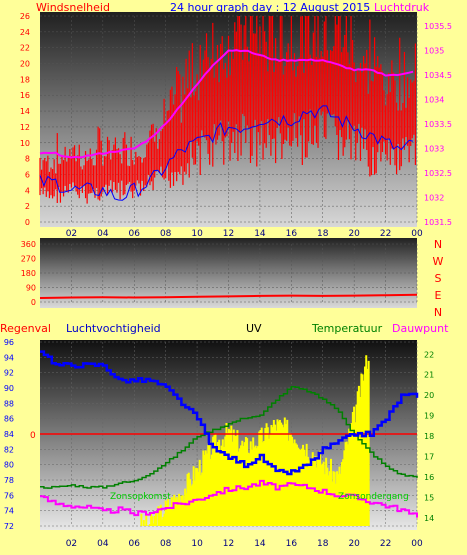 Image resolution: width=467 pixels, height=555 pixels. What do you see at coordinates (28, 273) in the screenshot?
I see `direction-y-tick-label: 180` at bounding box center [28, 273].